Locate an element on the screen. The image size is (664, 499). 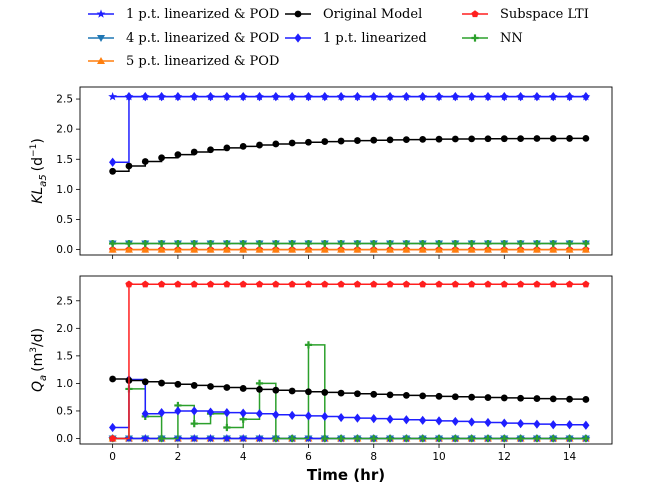
xtick-label: 12 is located at coordinates (504, 457).